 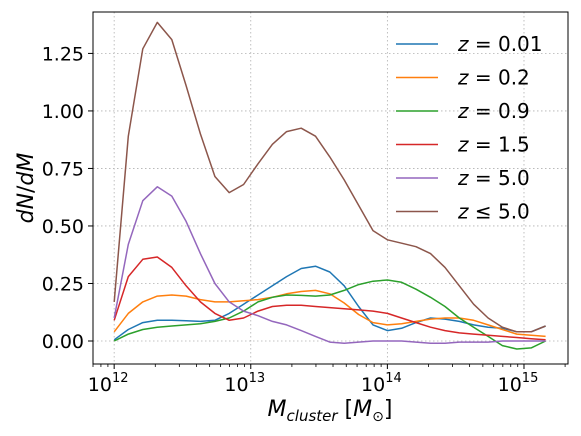 I want to click on y-axis-label: dN/dM, so click(x=26, y=188).